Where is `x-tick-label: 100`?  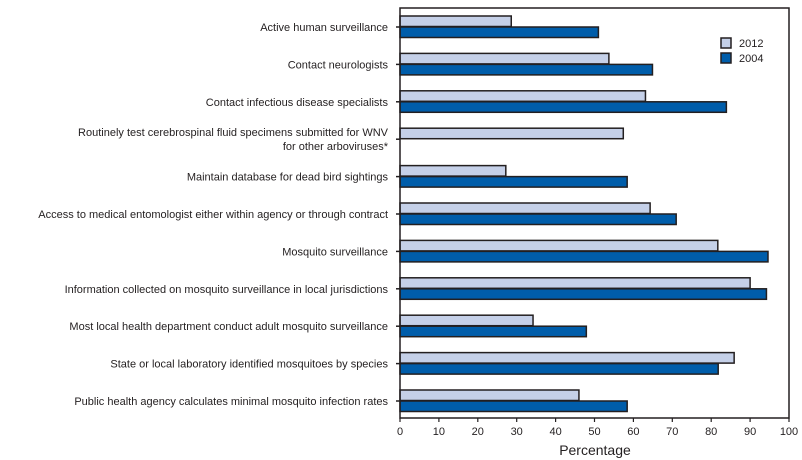 x-tick-label: 100 is located at coordinates (789, 432).